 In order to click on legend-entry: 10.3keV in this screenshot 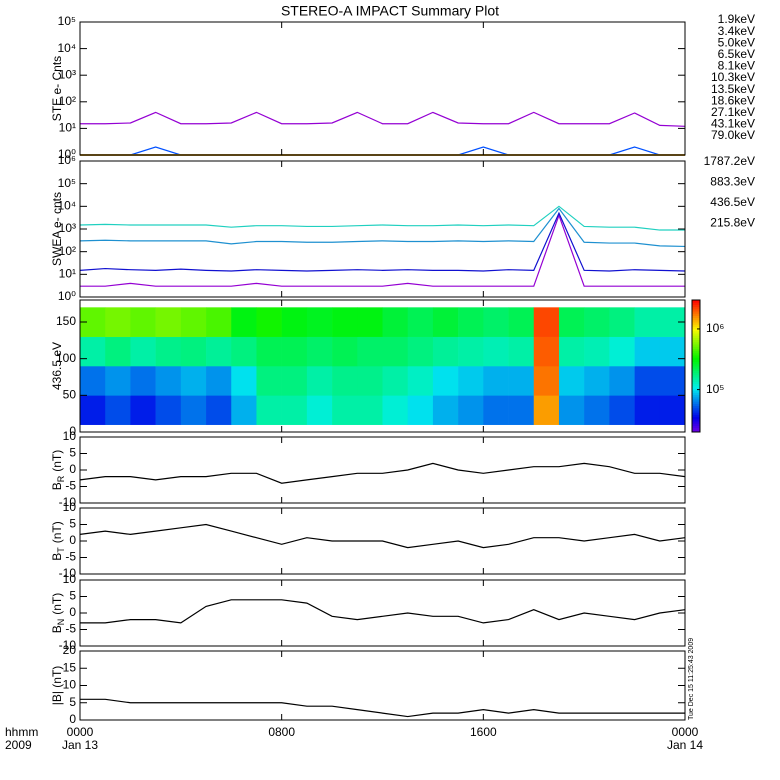, I will do `click(733, 77)`.